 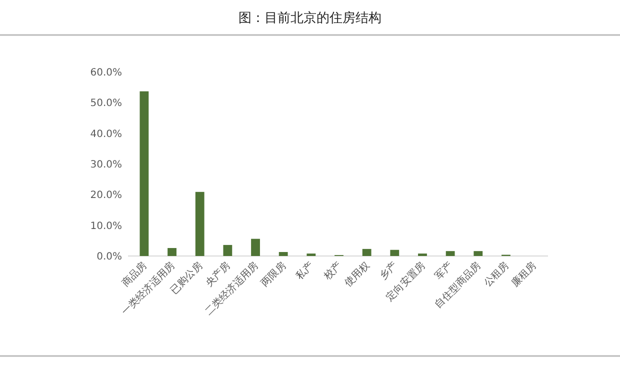 I want to click on y-tick-label: 20.0%, so click(x=106, y=196).